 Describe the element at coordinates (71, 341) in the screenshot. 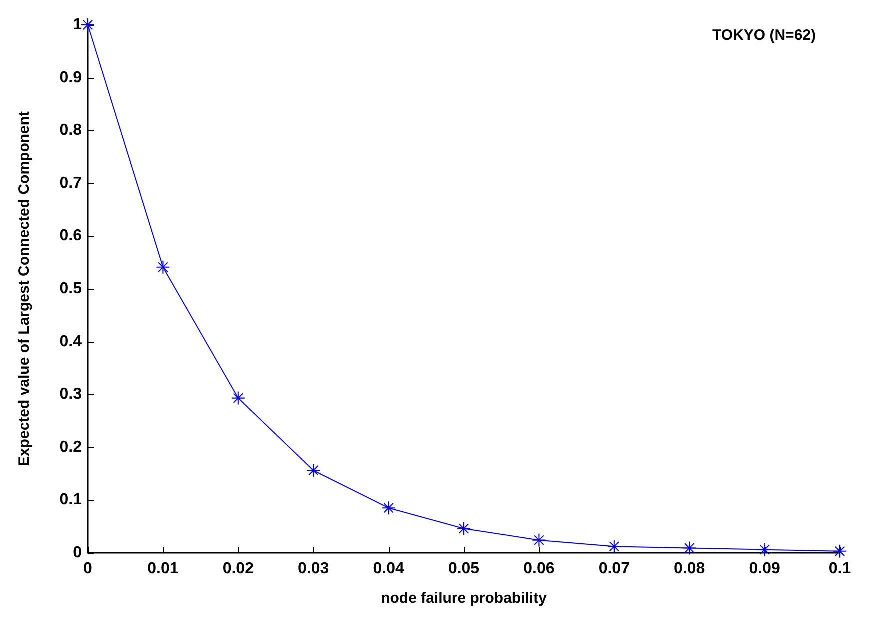

I see `y-tick-label: 0.4` at that location.